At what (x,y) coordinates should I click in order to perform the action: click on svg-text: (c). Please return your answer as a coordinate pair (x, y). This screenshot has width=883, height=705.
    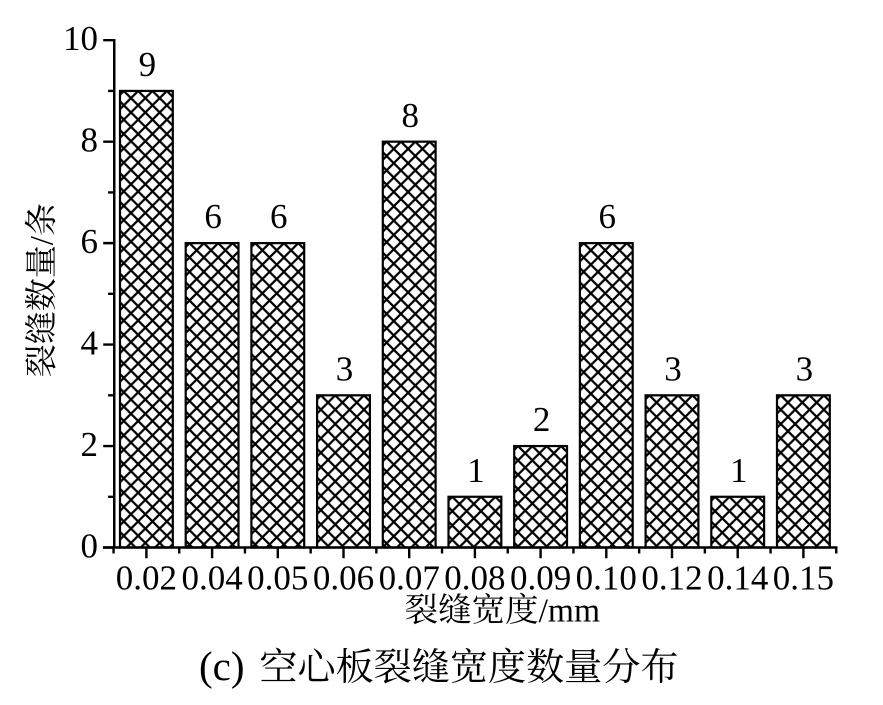
    Looking at the image, I should click on (222, 666).